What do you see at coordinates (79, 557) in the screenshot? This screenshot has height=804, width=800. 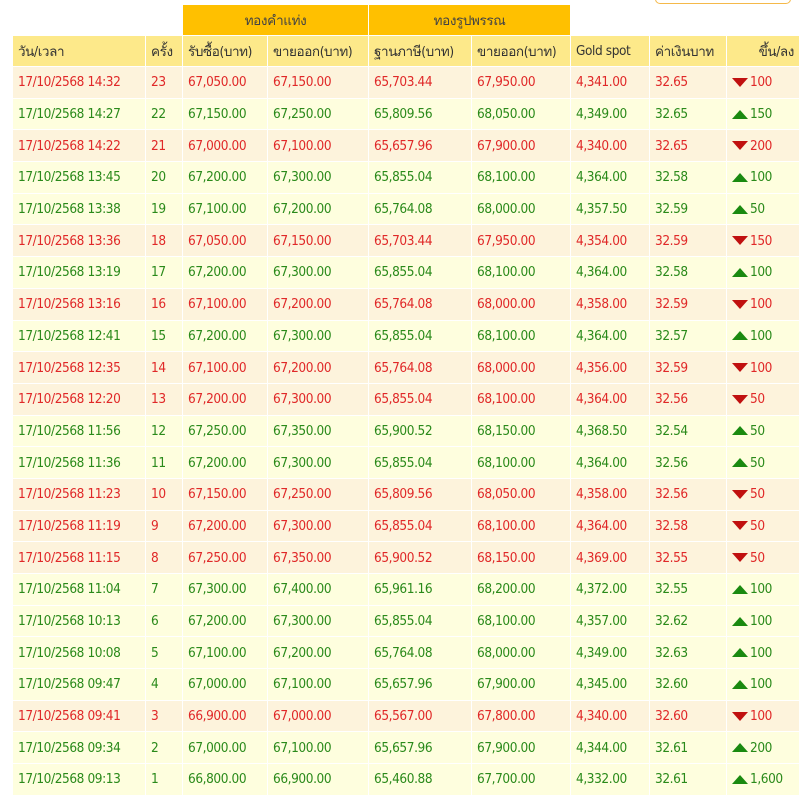 I see `cell-date-time: 17/10/2568 11:15` at bounding box center [79, 557].